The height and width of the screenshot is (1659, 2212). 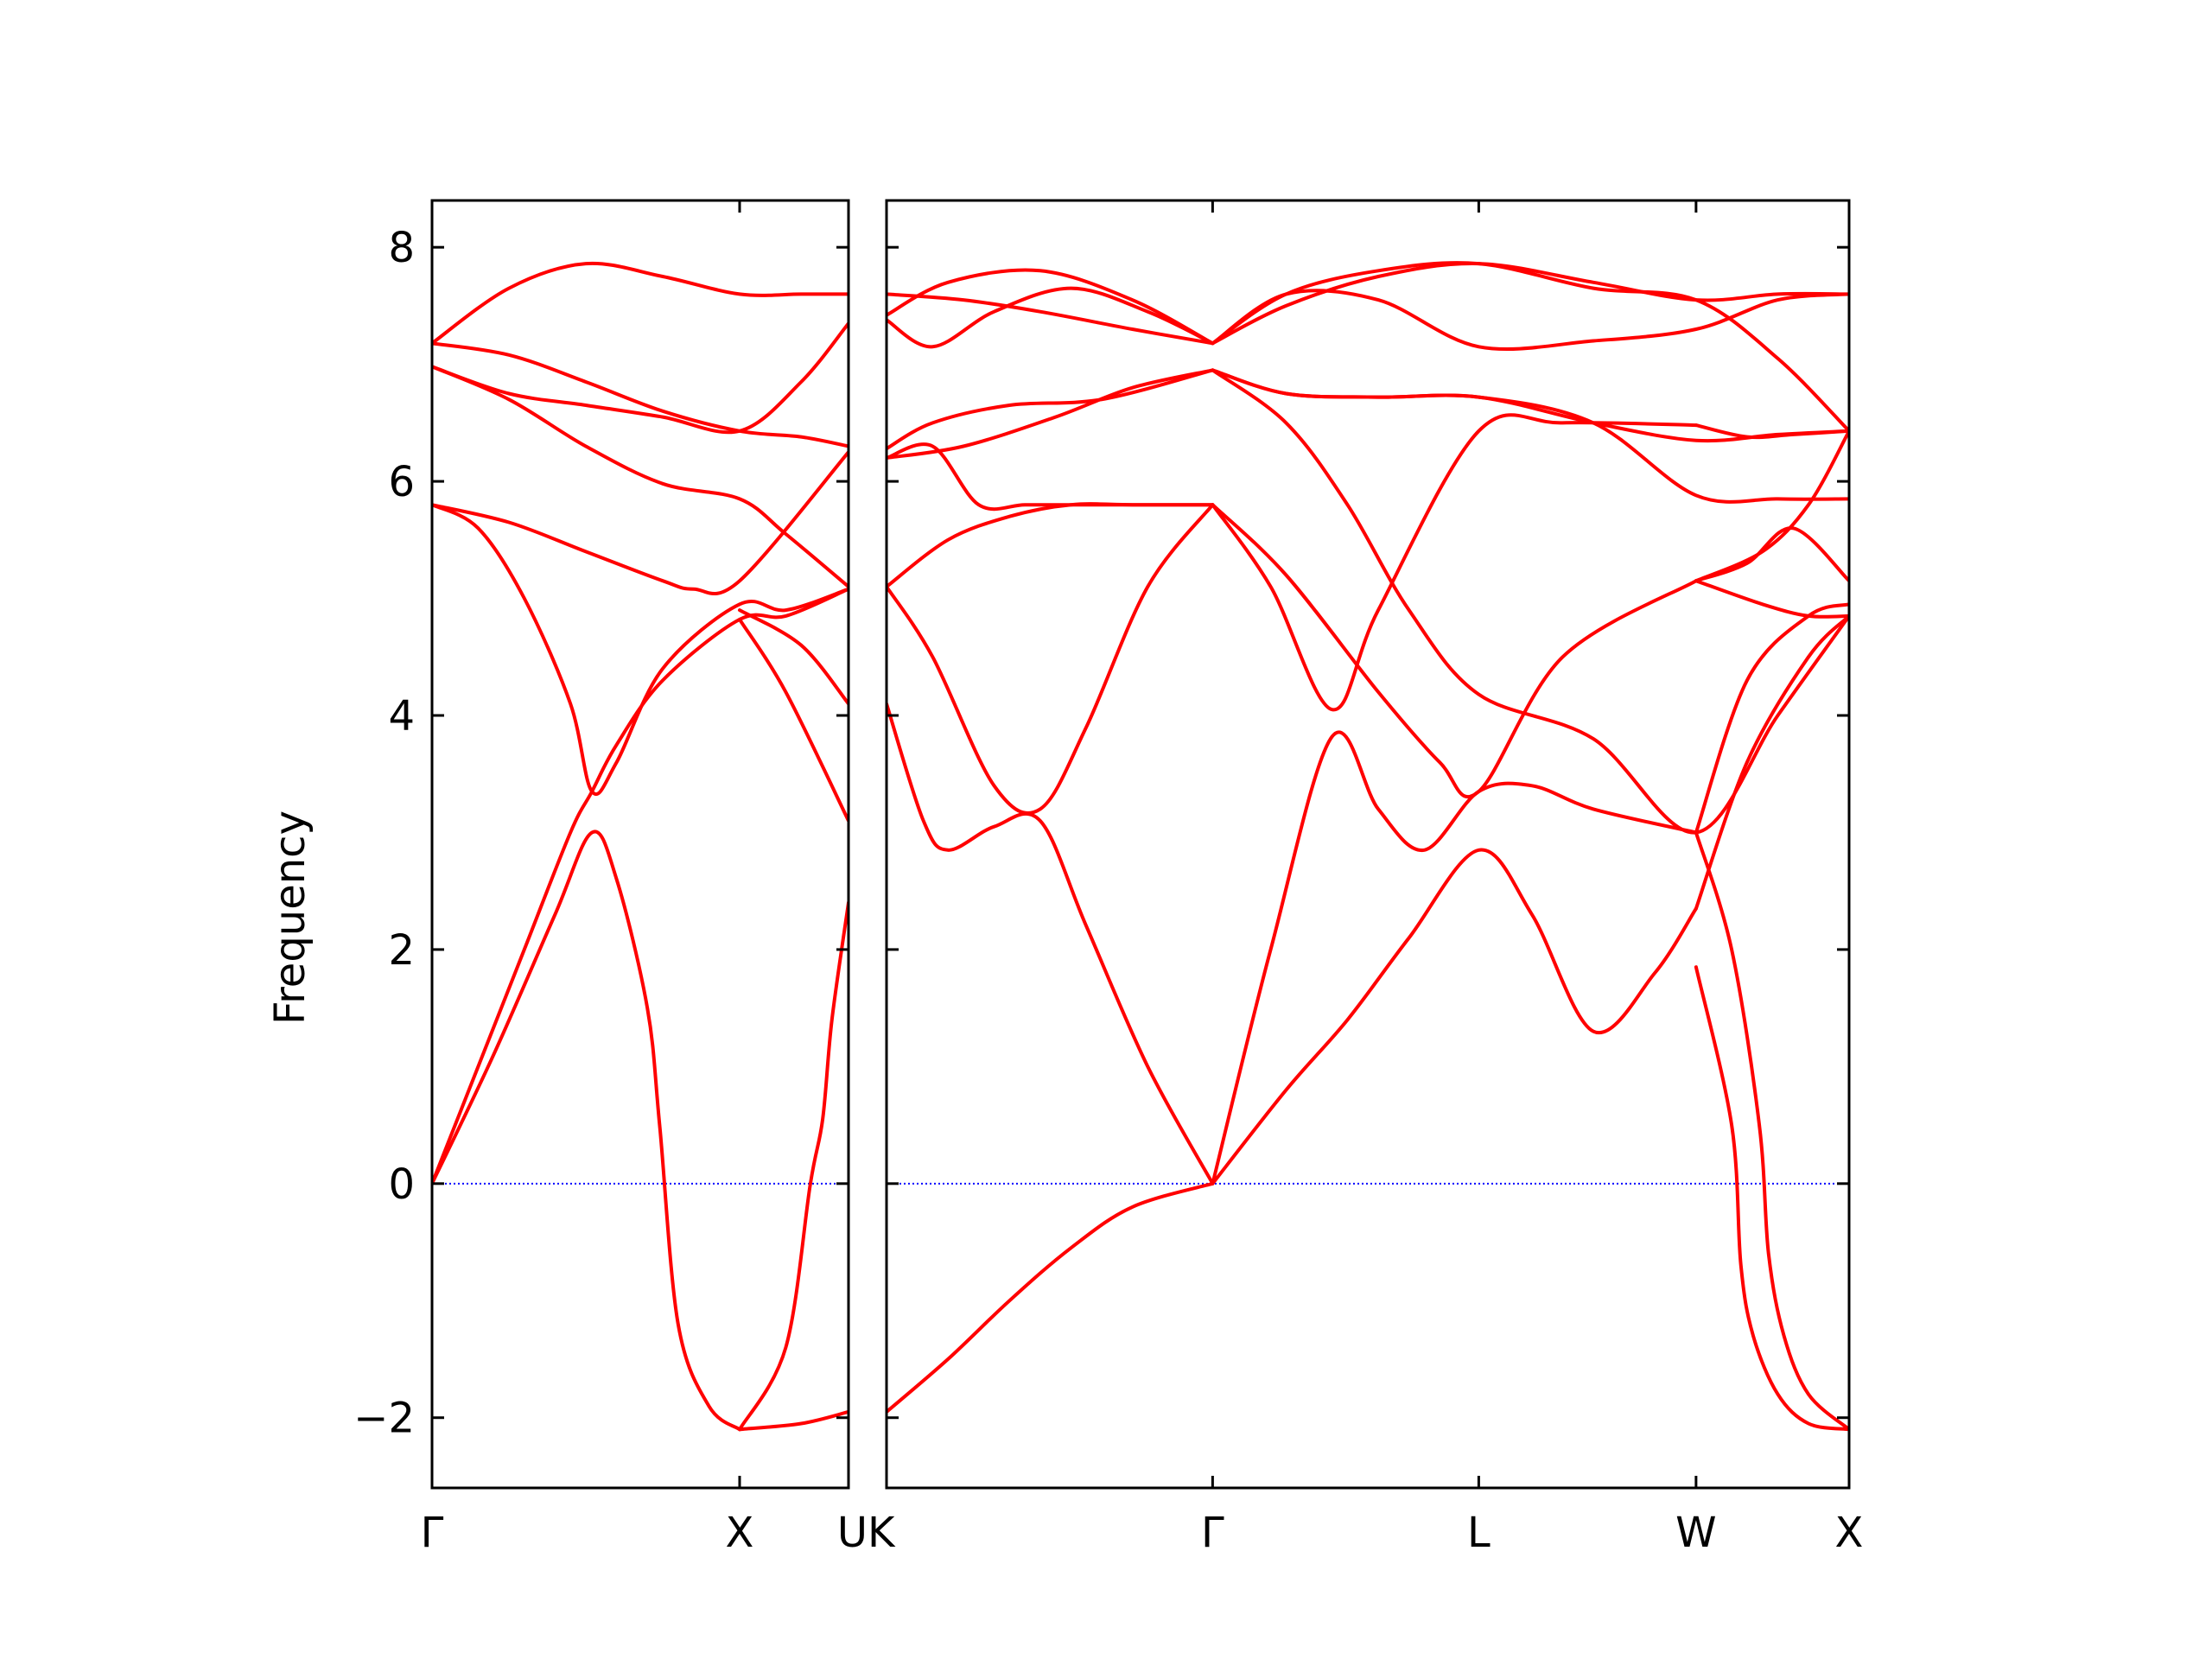 I want to click on y-tick-label: 0, so click(x=401, y=1184).